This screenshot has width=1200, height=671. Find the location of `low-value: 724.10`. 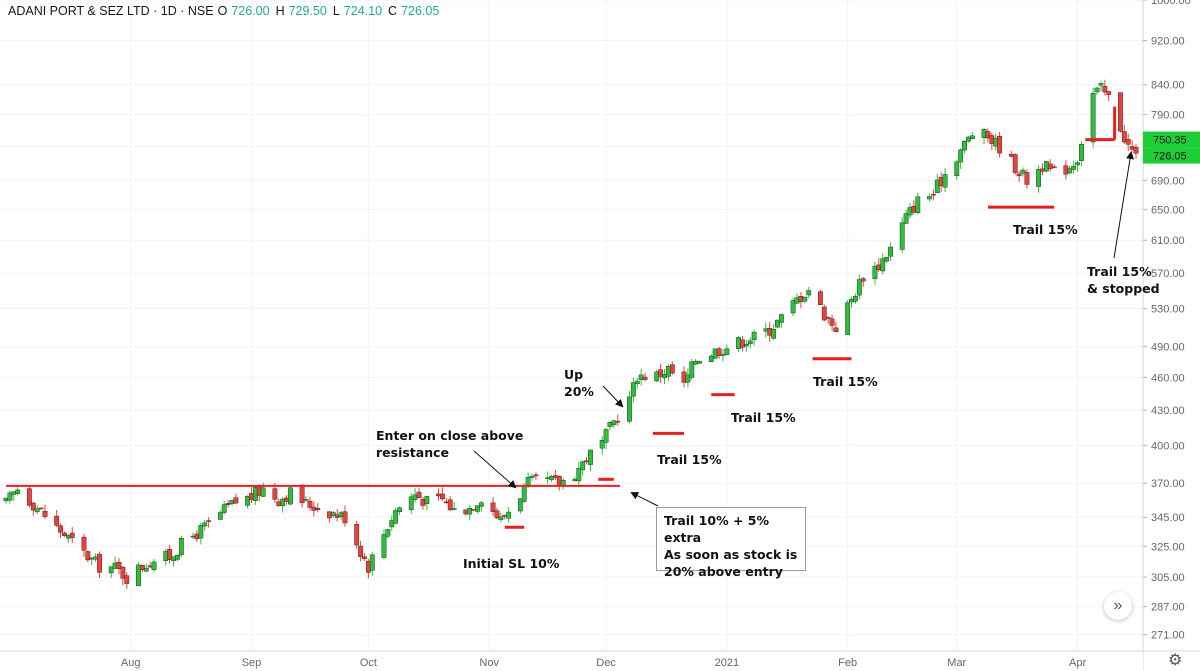

low-value: 724.10 is located at coordinates (363, 11).